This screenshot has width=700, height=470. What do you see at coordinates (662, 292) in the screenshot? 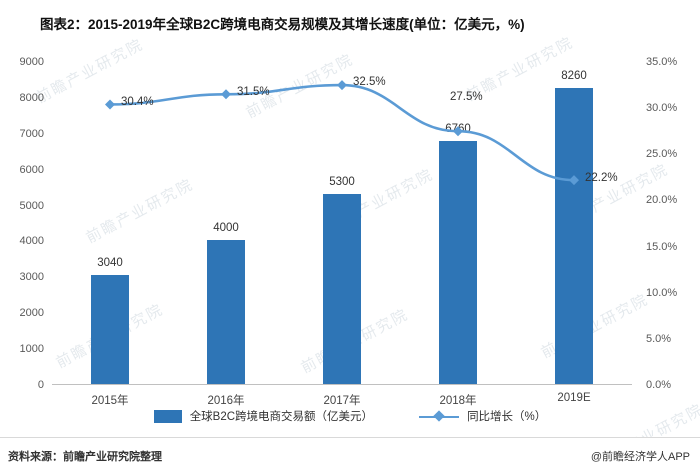
I see `right-axis-tick: 10.0%` at bounding box center [662, 292].